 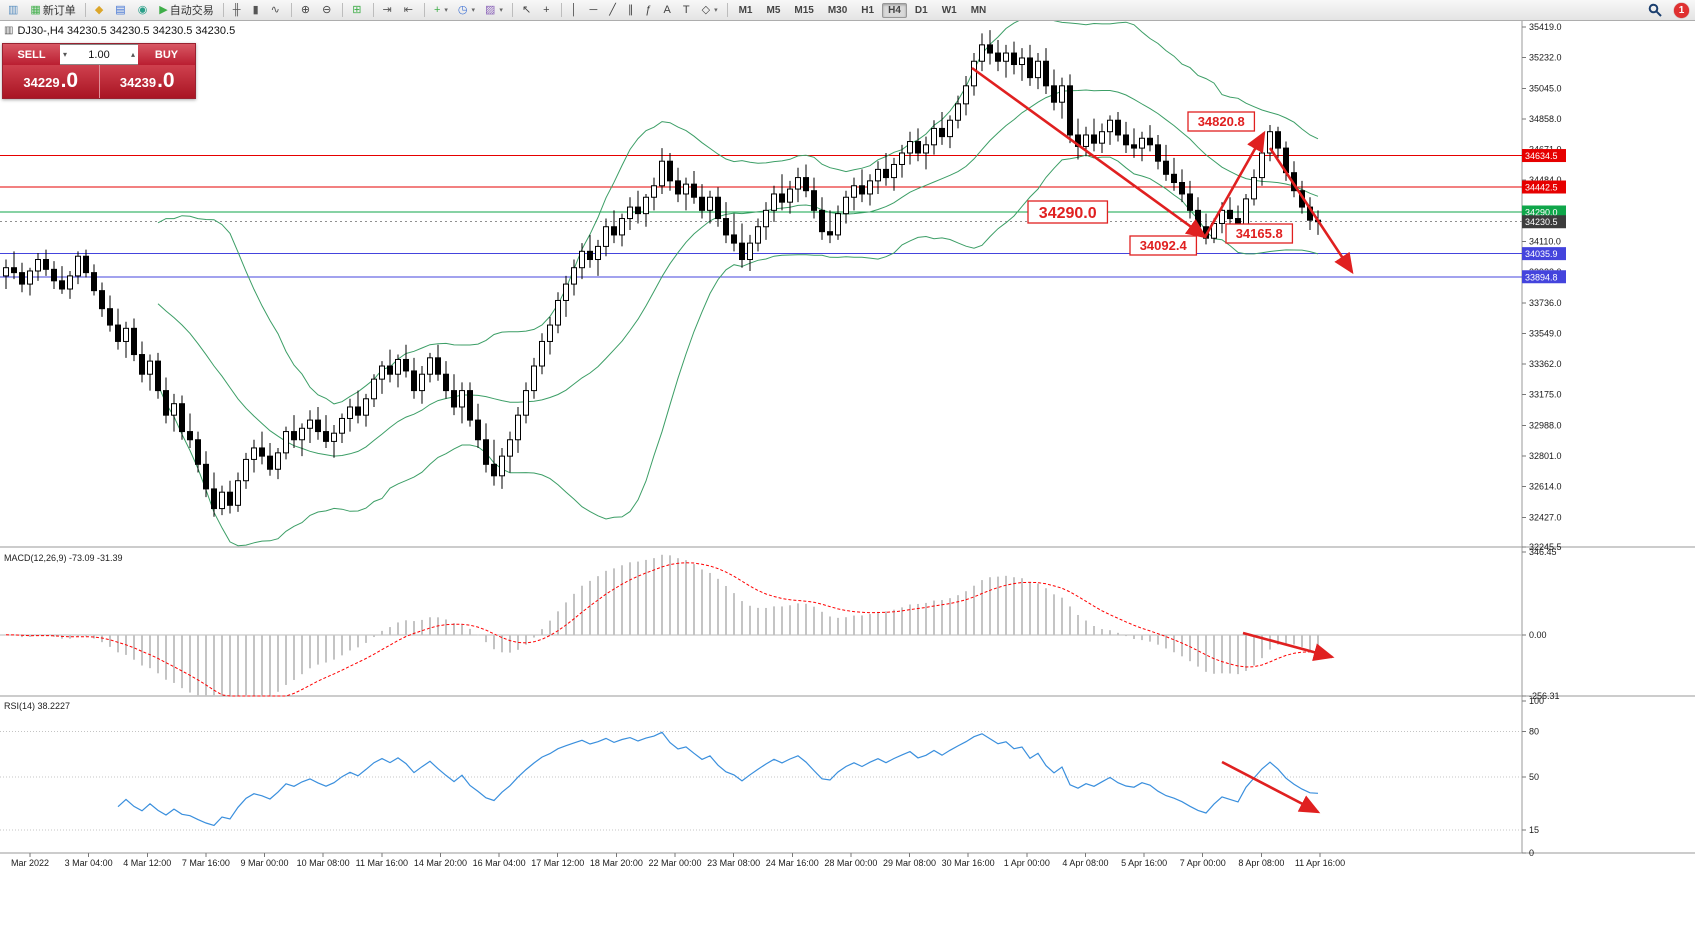 I want to click on level-lines, so click(x=761, y=216).